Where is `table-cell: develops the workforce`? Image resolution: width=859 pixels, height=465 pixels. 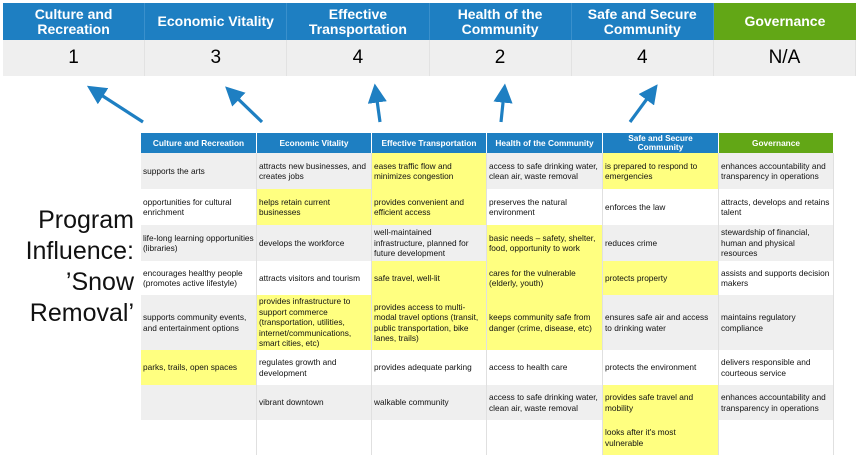 table-cell: develops the workforce is located at coordinates (314, 243).